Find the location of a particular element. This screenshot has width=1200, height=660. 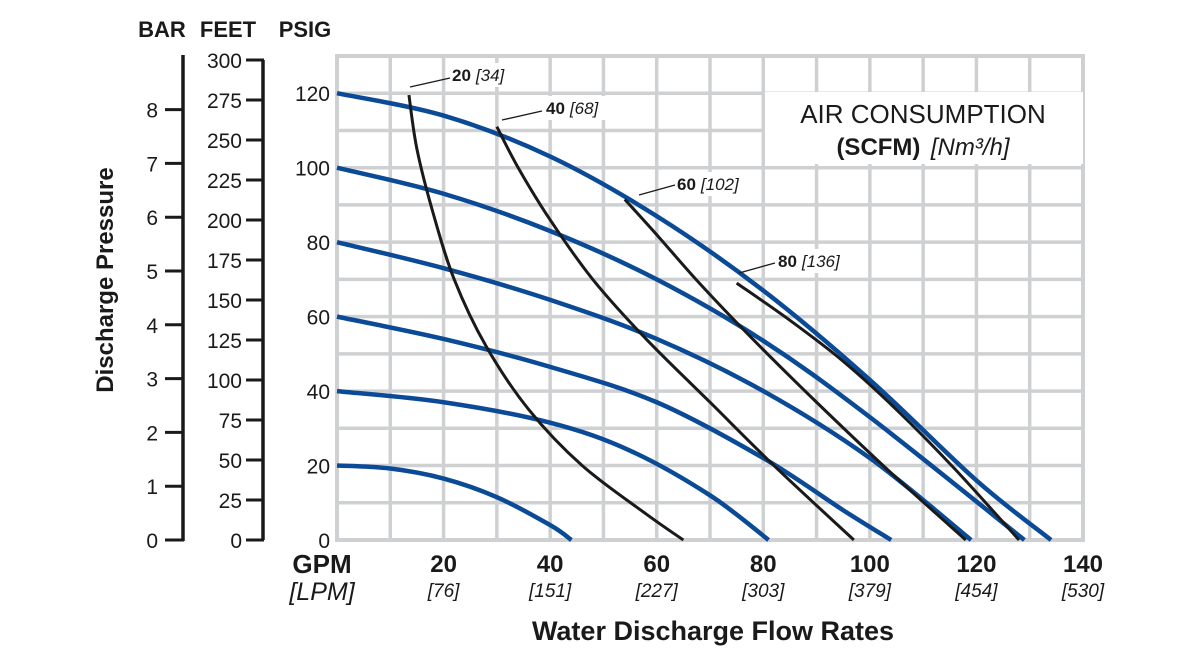

feet-tick-label: 75 is located at coordinates (230, 421).